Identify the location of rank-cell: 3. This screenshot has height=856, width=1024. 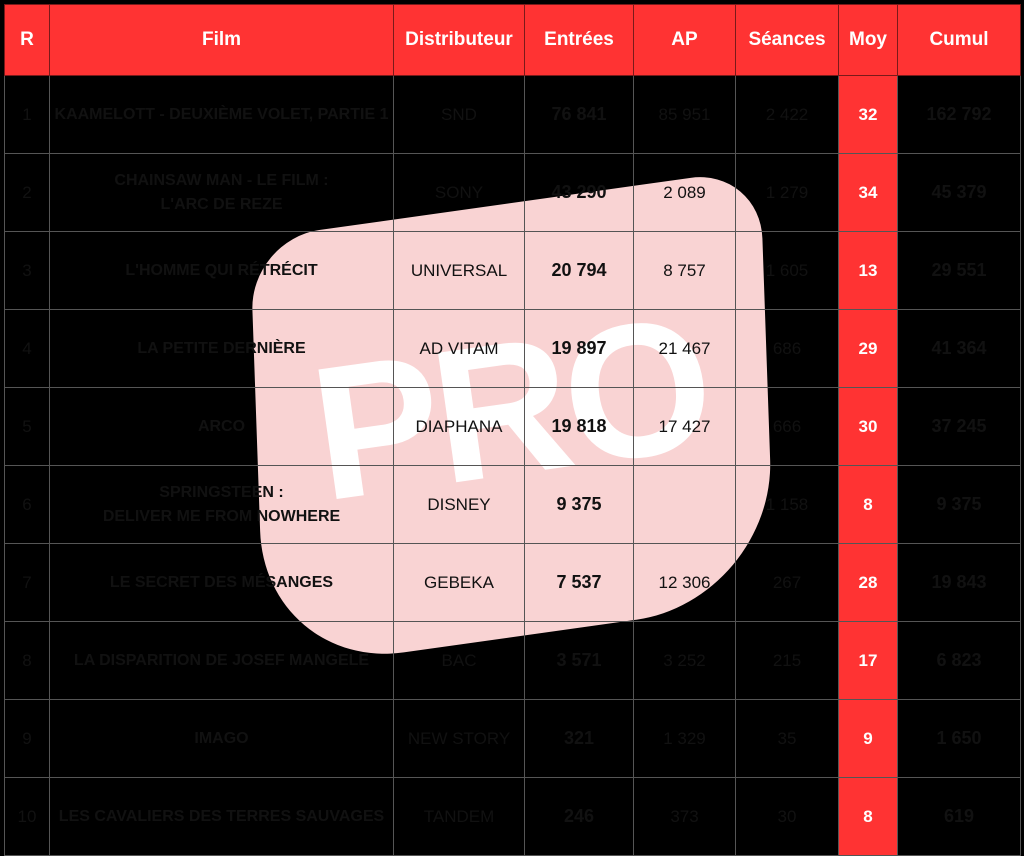
(27, 270).